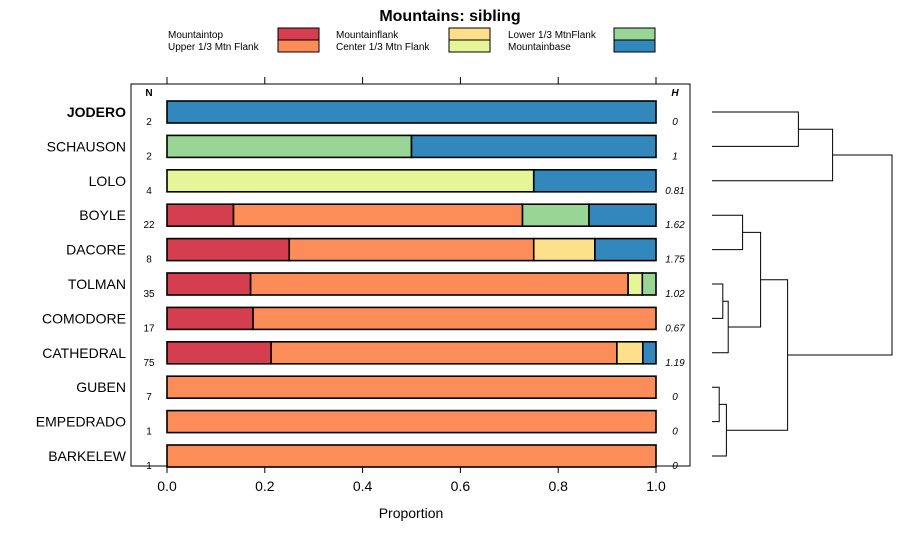 This screenshot has width=900, height=540. What do you see at coordinates (675, 294) in the screenshot?
I see `row-h-value: 1.02` at bounding box center [675, 294].